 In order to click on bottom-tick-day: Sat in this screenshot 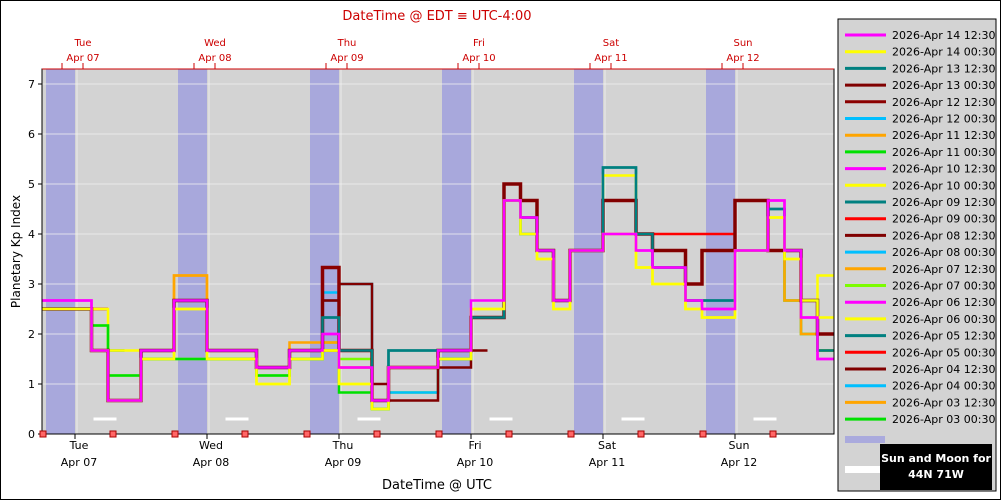, I will do `click(607, 445)`.